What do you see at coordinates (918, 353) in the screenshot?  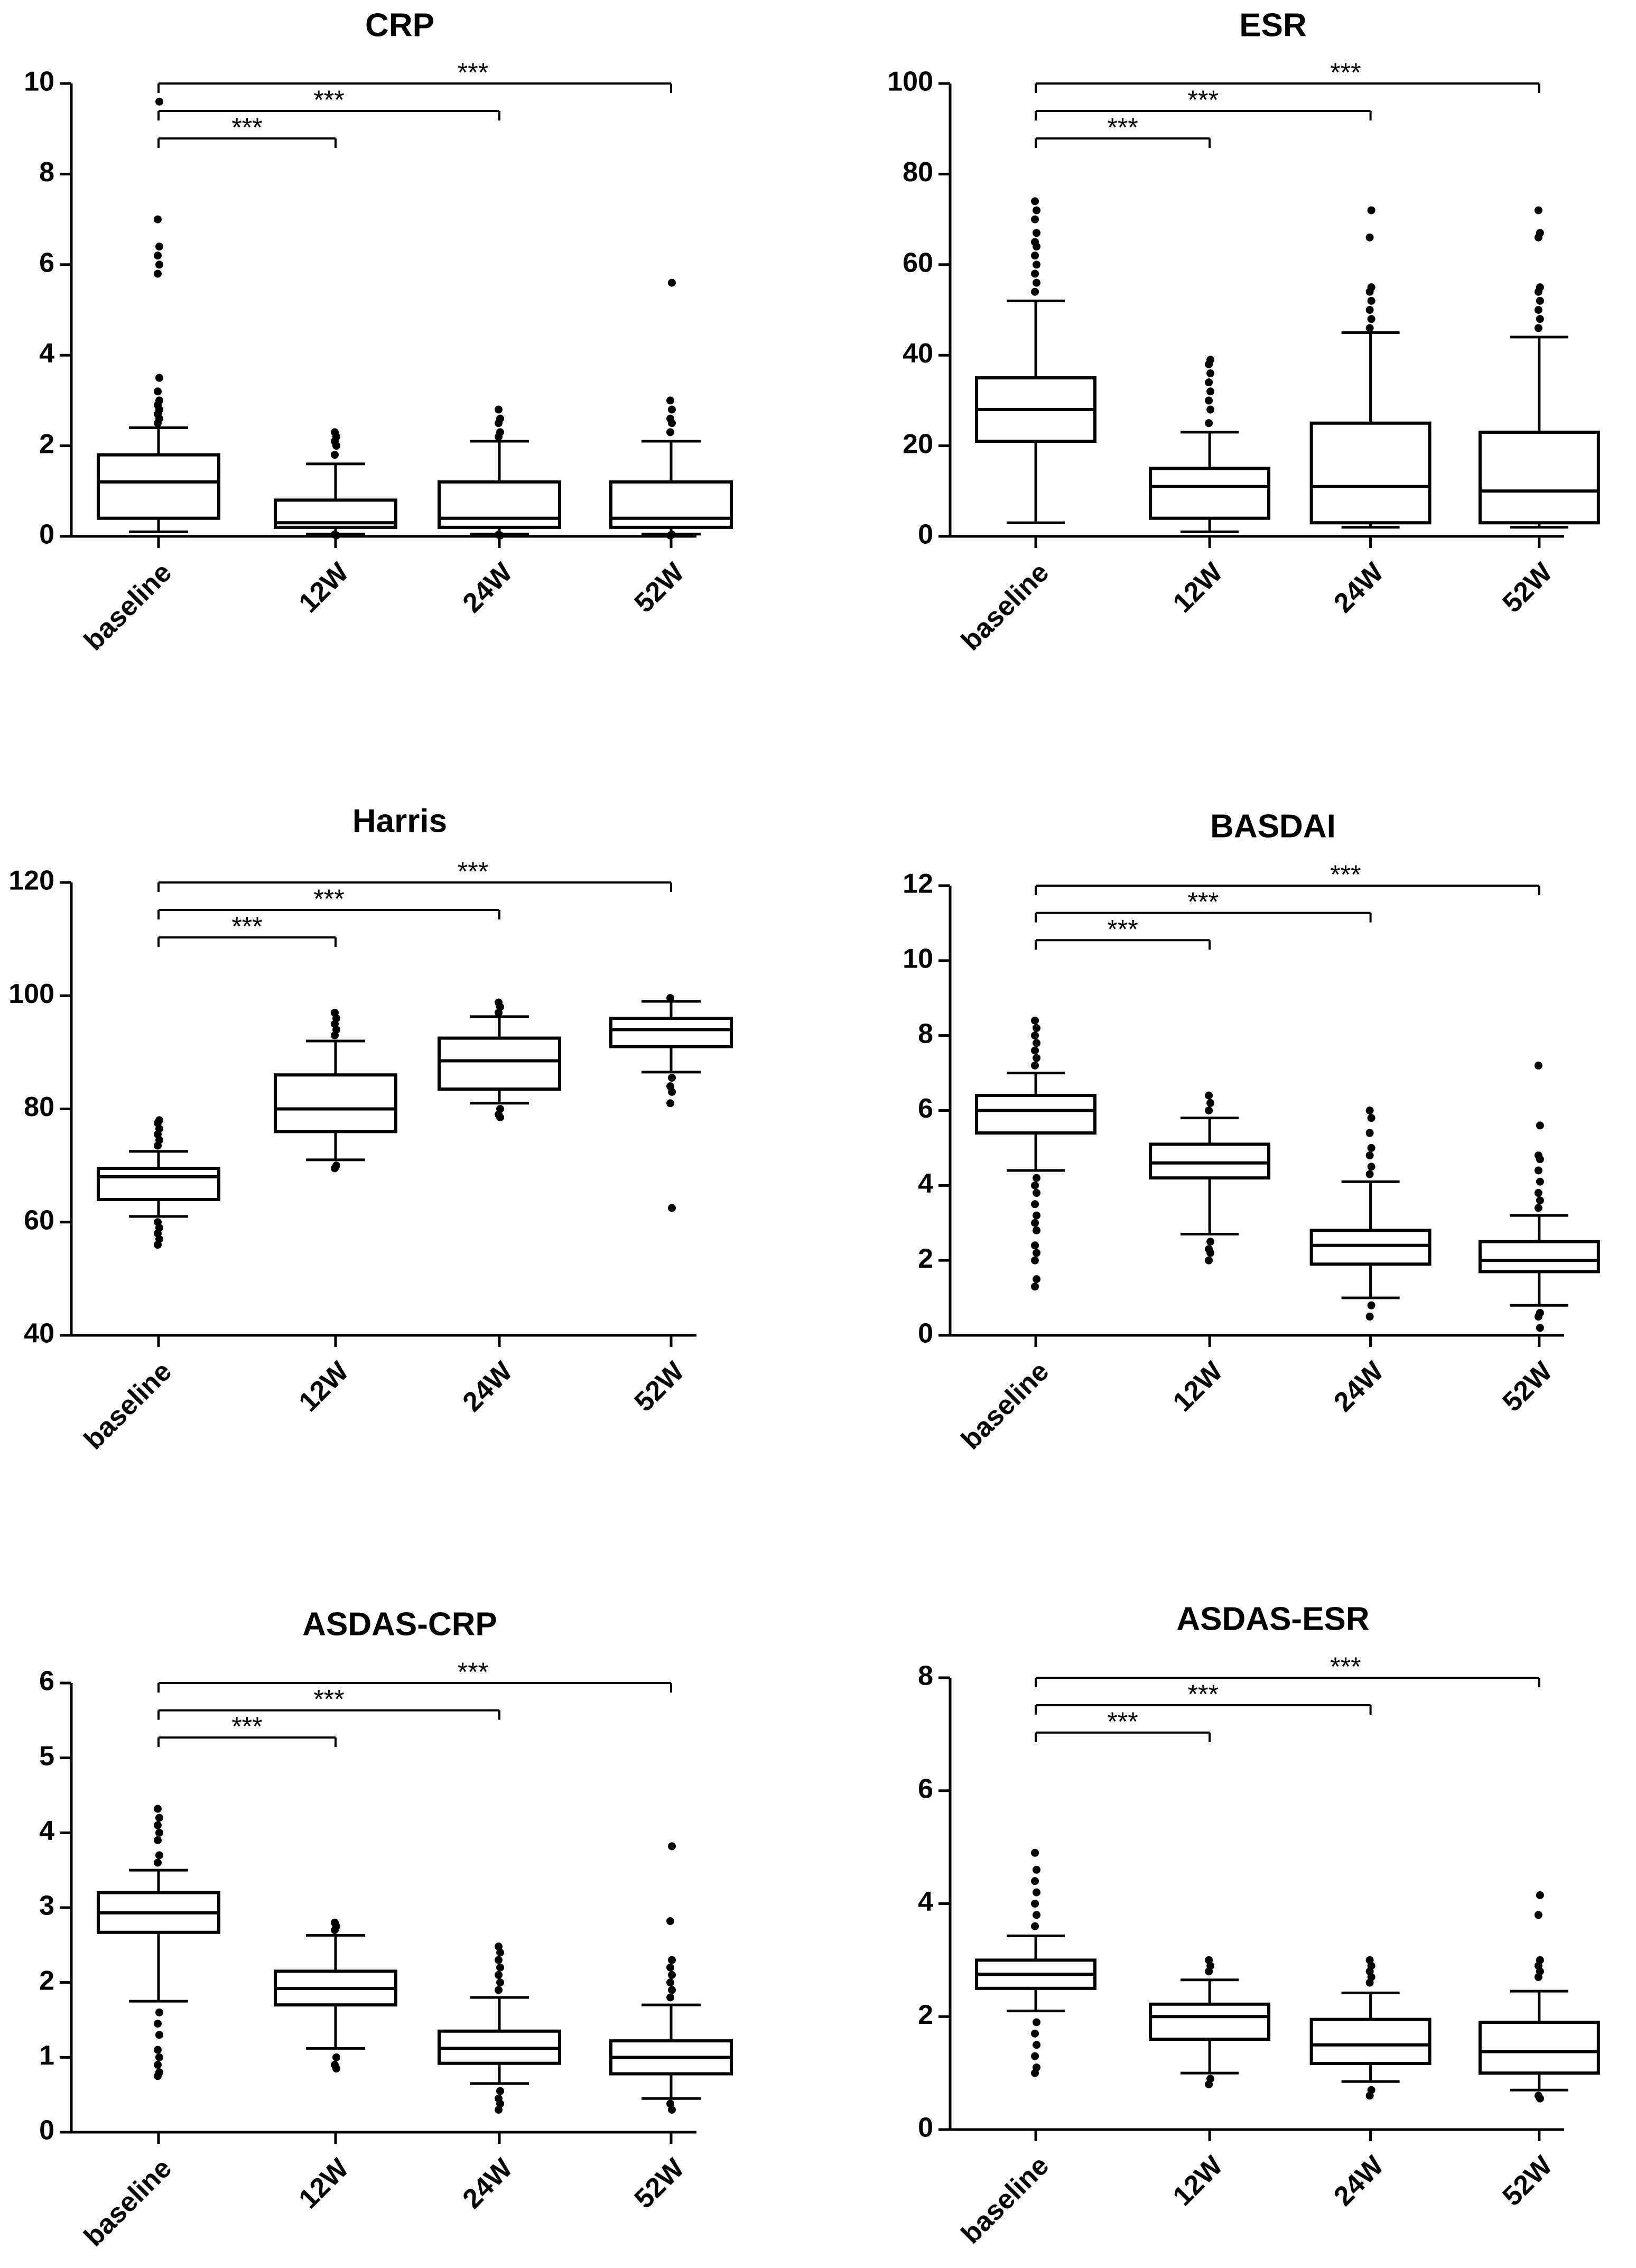 I see `y-tick-label: 40` at bounding box center [918, 353].